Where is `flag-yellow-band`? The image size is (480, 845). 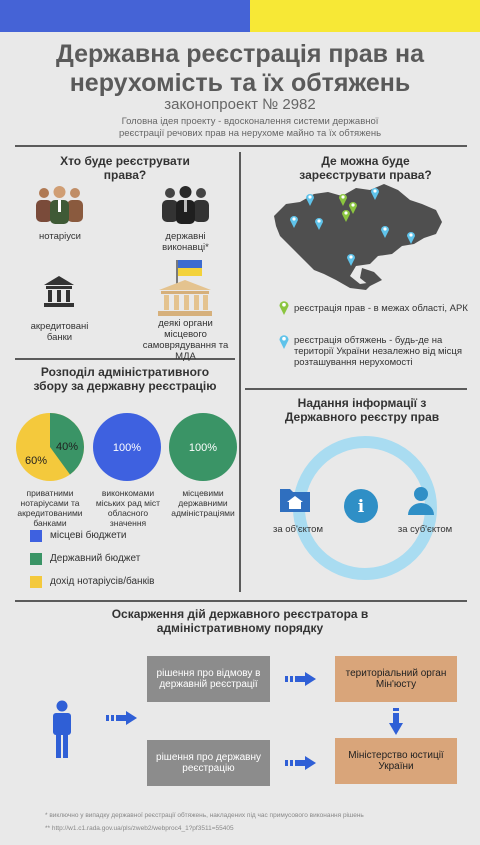
flag-yellow-band is located at coordinates (365, 16).